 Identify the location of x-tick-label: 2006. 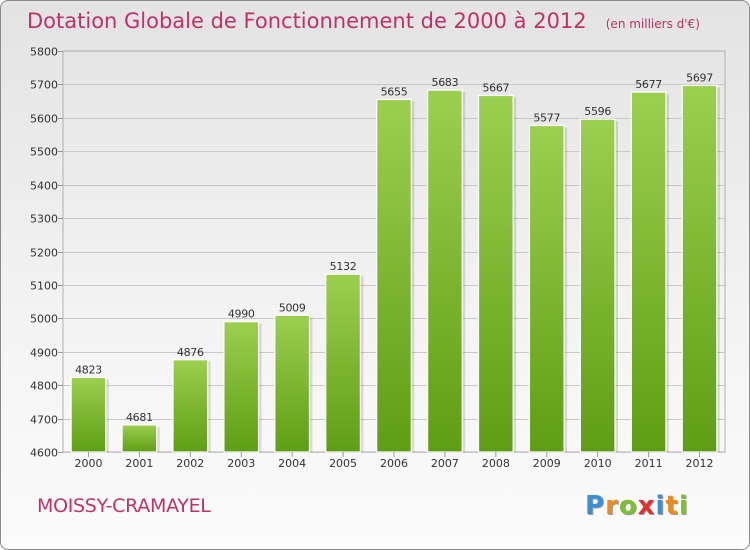
(394, 463).